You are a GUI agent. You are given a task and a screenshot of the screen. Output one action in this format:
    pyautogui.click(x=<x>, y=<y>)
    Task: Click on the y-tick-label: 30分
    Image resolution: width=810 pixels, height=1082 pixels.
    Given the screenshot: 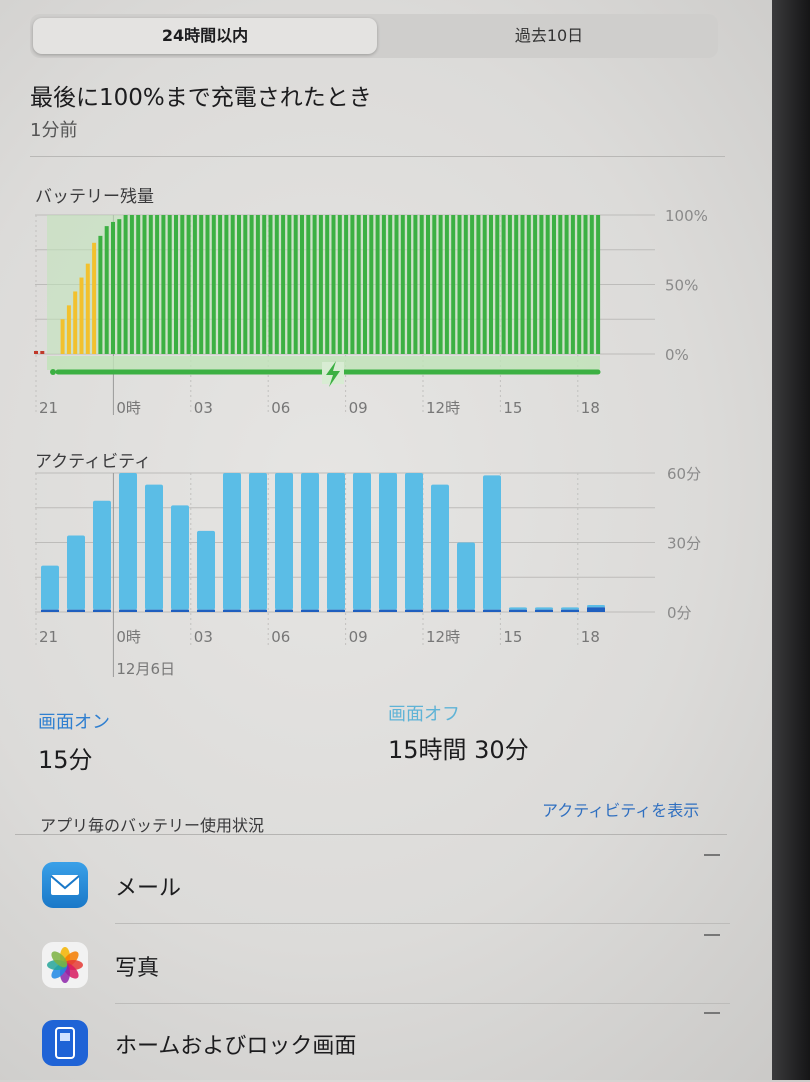 What is the action you would take?
    pyautogui.click(x=684, y=544)
    